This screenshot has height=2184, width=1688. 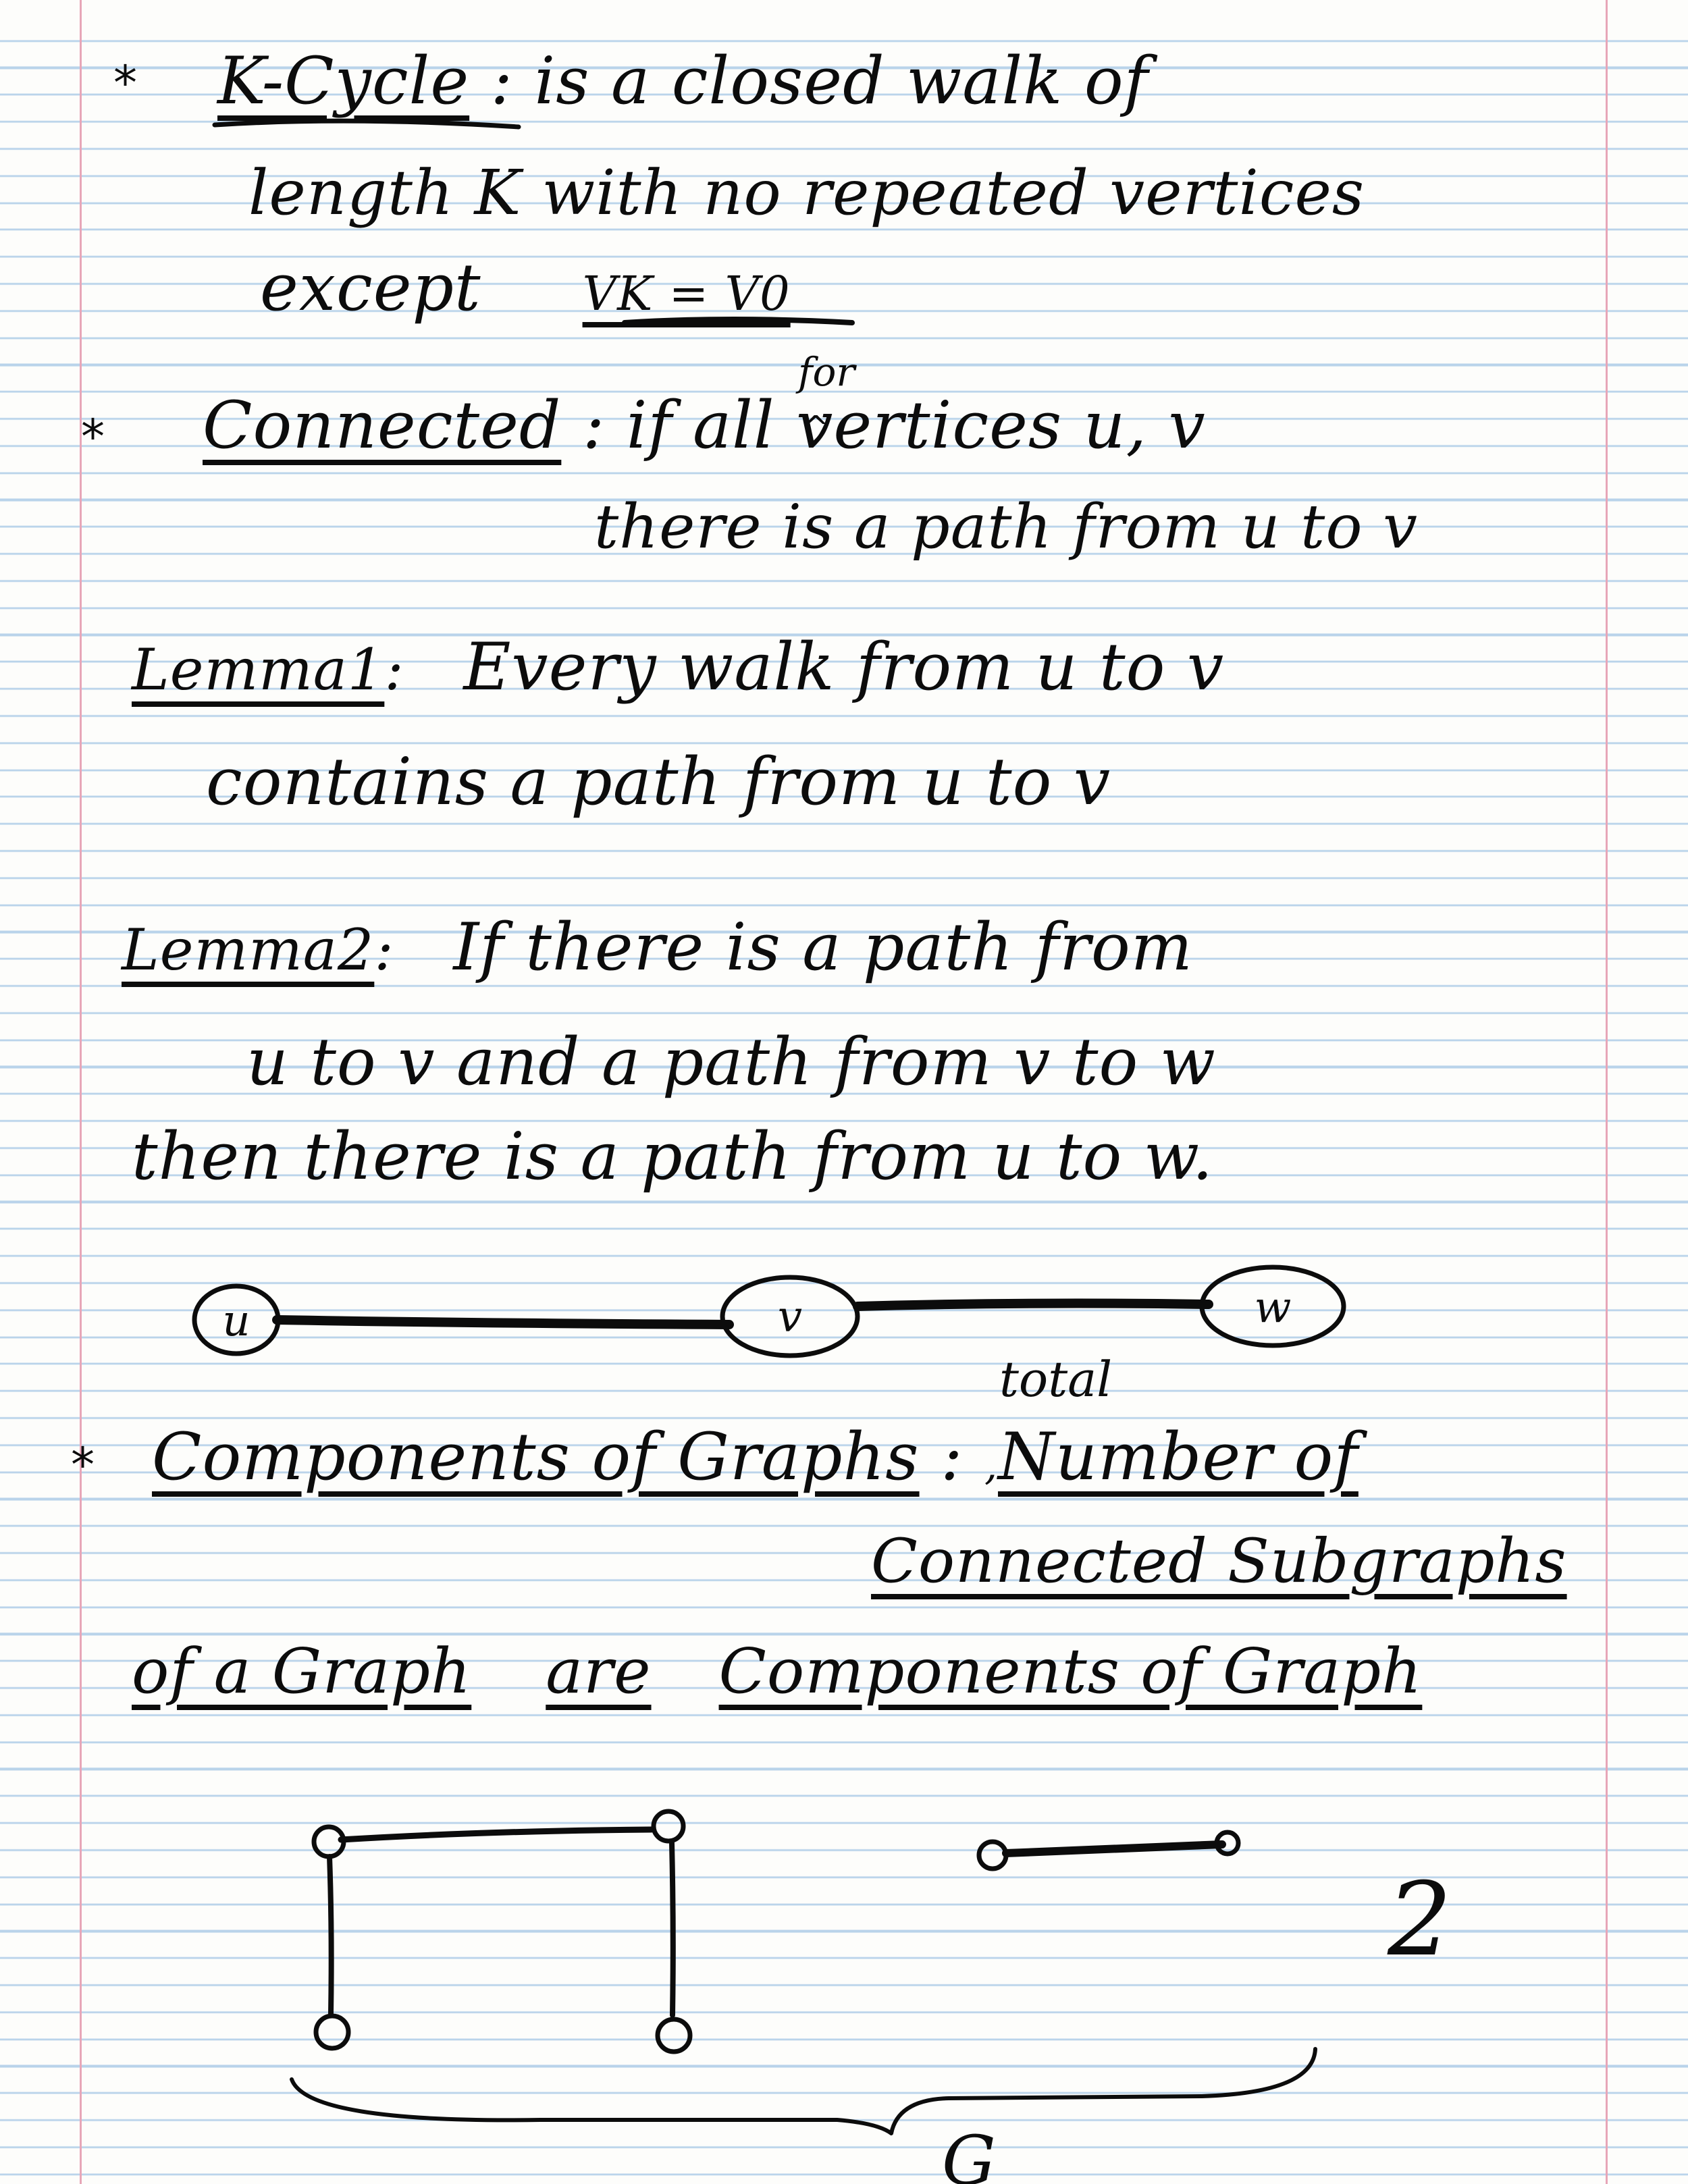 I want to click on components-definition-line1: Components of Graphs : ,Number of, so click(x=756, y=1456).